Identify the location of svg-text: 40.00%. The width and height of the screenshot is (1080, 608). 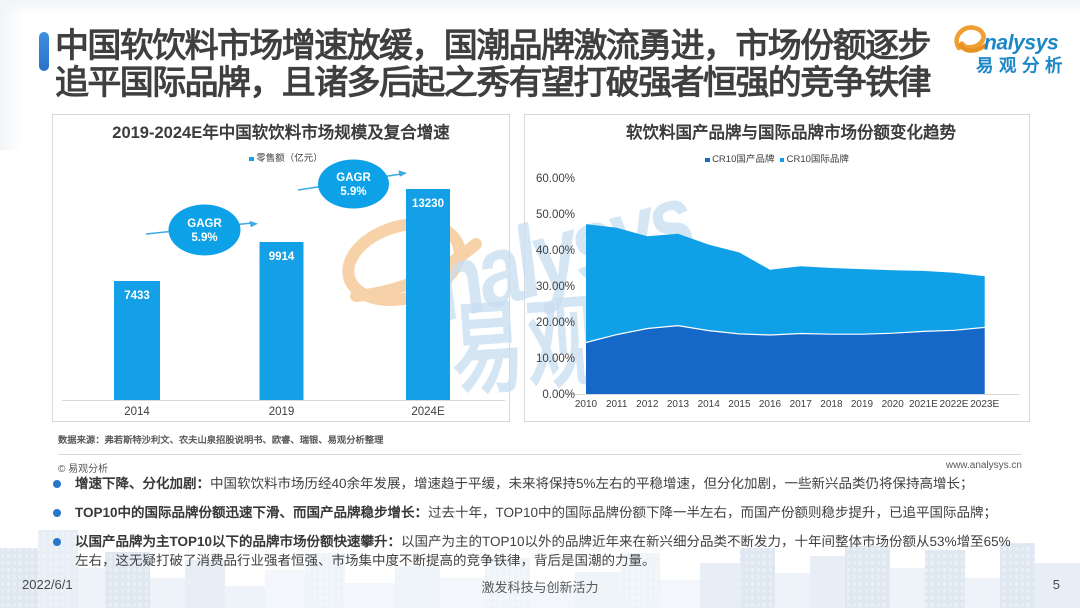
(555, 251).